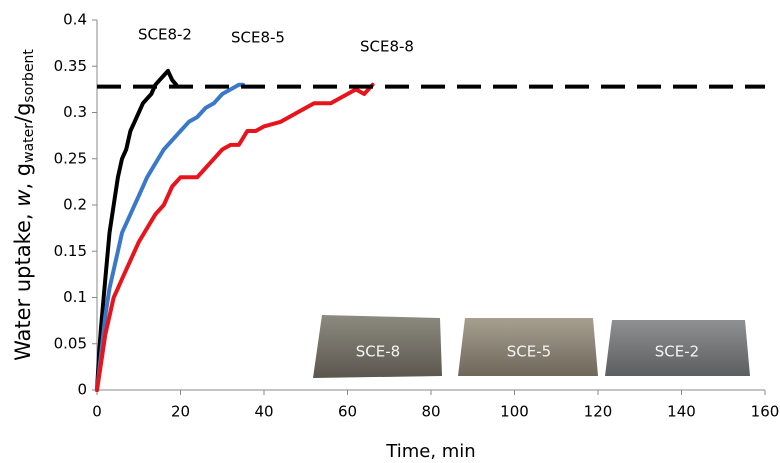 The height and width of the screenshot is (463, 780). What do you see at coordinates (70, 251) in the screenshot?
I see `y-tick-label: 0.15` at bounding box center [70, 251].